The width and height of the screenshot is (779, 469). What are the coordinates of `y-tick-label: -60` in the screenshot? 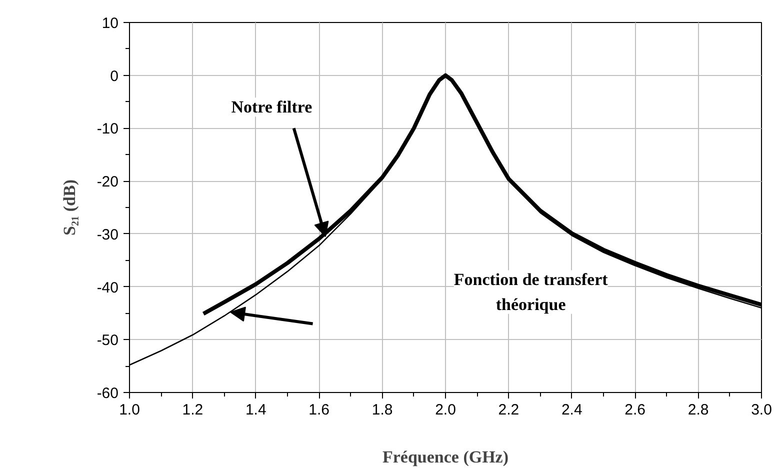 It's located at (107, 393).